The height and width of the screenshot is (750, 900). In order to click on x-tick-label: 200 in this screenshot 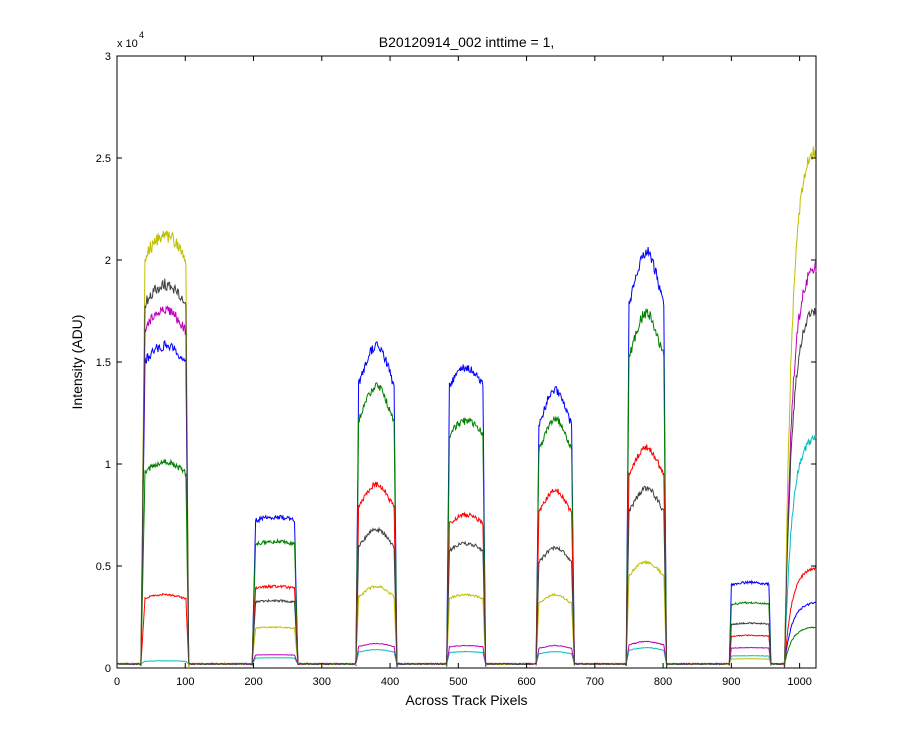, I will do `click(253, 682)`.